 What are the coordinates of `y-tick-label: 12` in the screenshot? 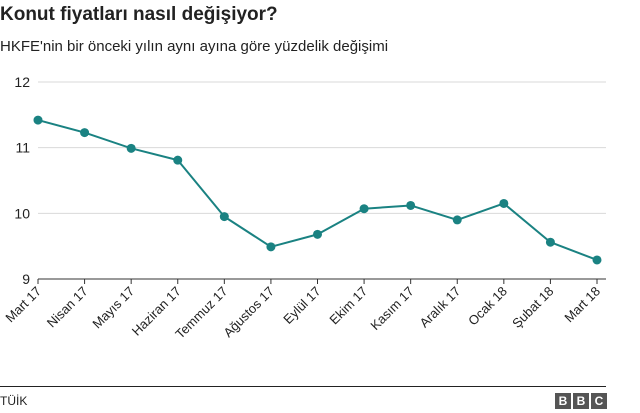 It's located at (22, 82).